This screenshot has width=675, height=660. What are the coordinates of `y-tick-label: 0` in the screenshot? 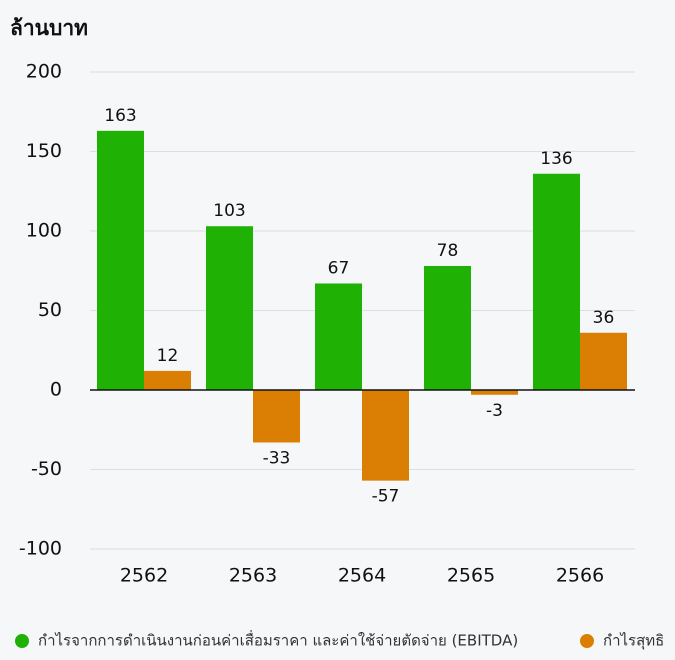 It's located at (56, 390).